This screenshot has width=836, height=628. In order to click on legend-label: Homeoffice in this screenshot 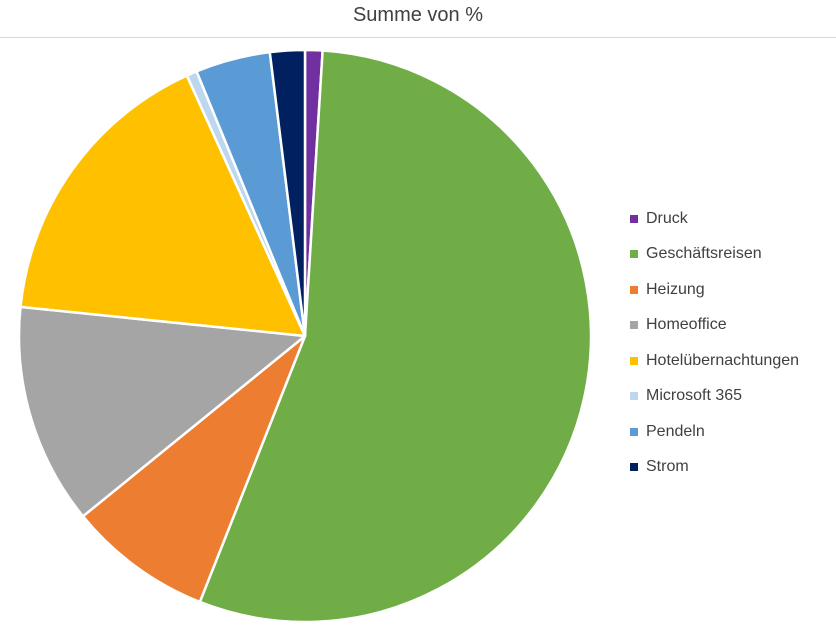, I will do `click(686, 325)`.